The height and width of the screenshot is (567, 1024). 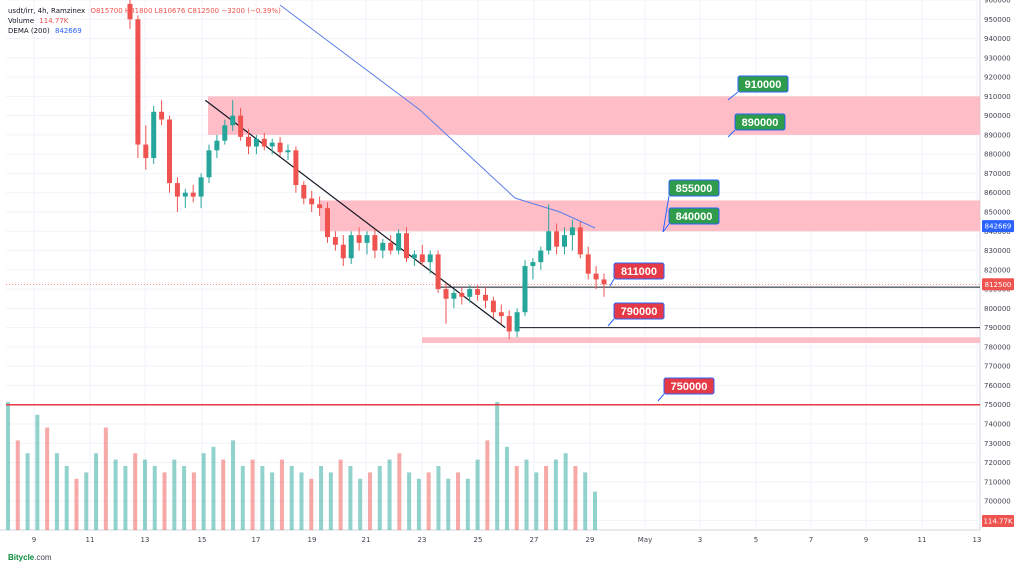 What do you see at coordinates (68, 31) in the screenshot?
I see `dema-value: 842669` at bounding box center [68, 31].